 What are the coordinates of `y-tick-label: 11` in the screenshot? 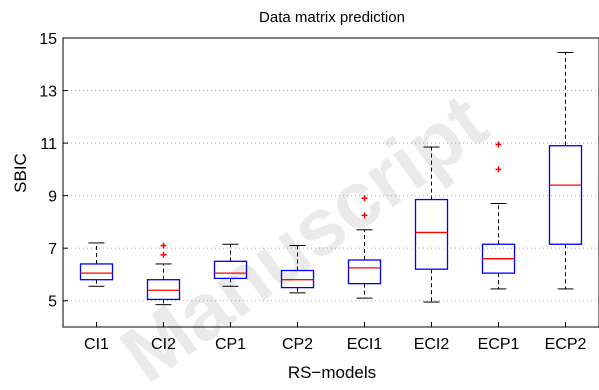 It's located at (48, 144).